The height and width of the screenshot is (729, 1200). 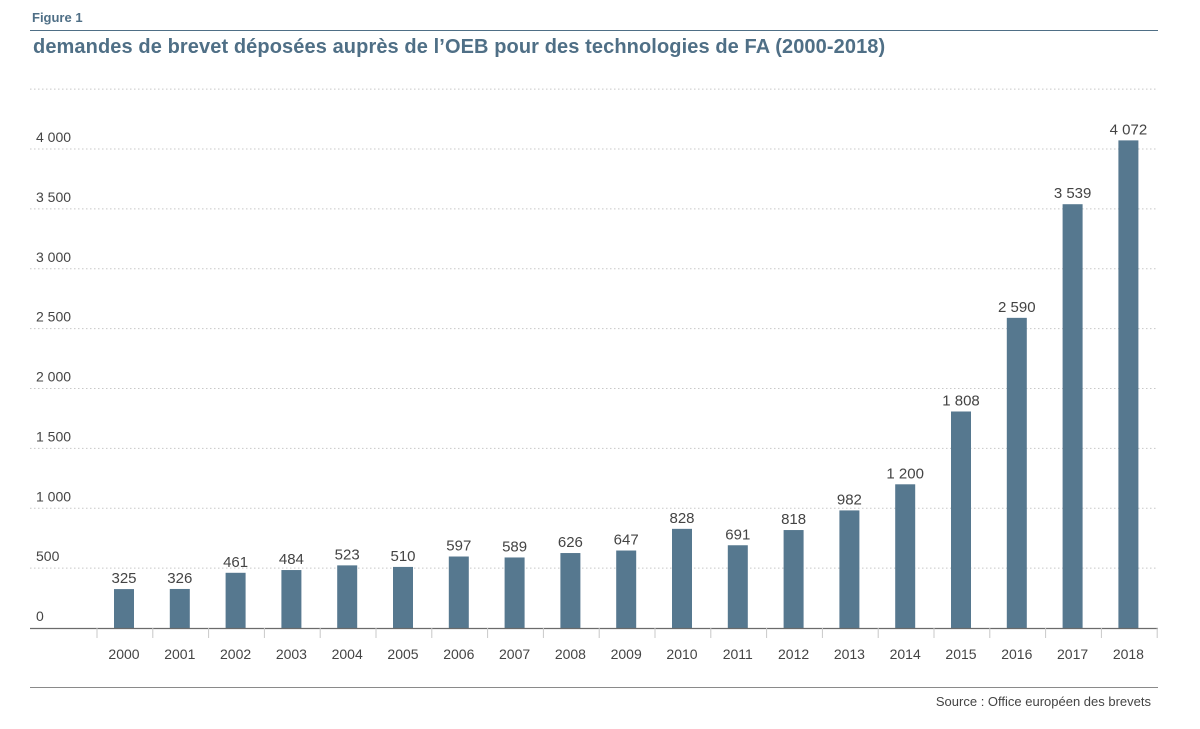 I want to click on value-label: 1 200, so click(x=905, y=473).